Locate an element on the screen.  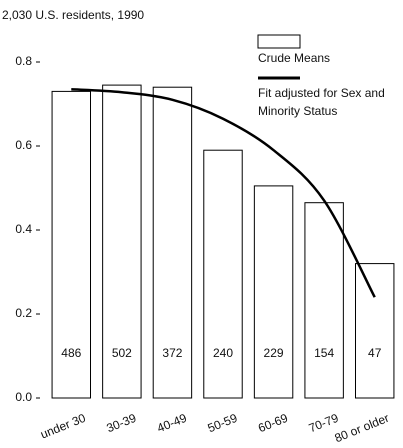
y-tick-label: 0.2 is located at coordinates (23, 313).